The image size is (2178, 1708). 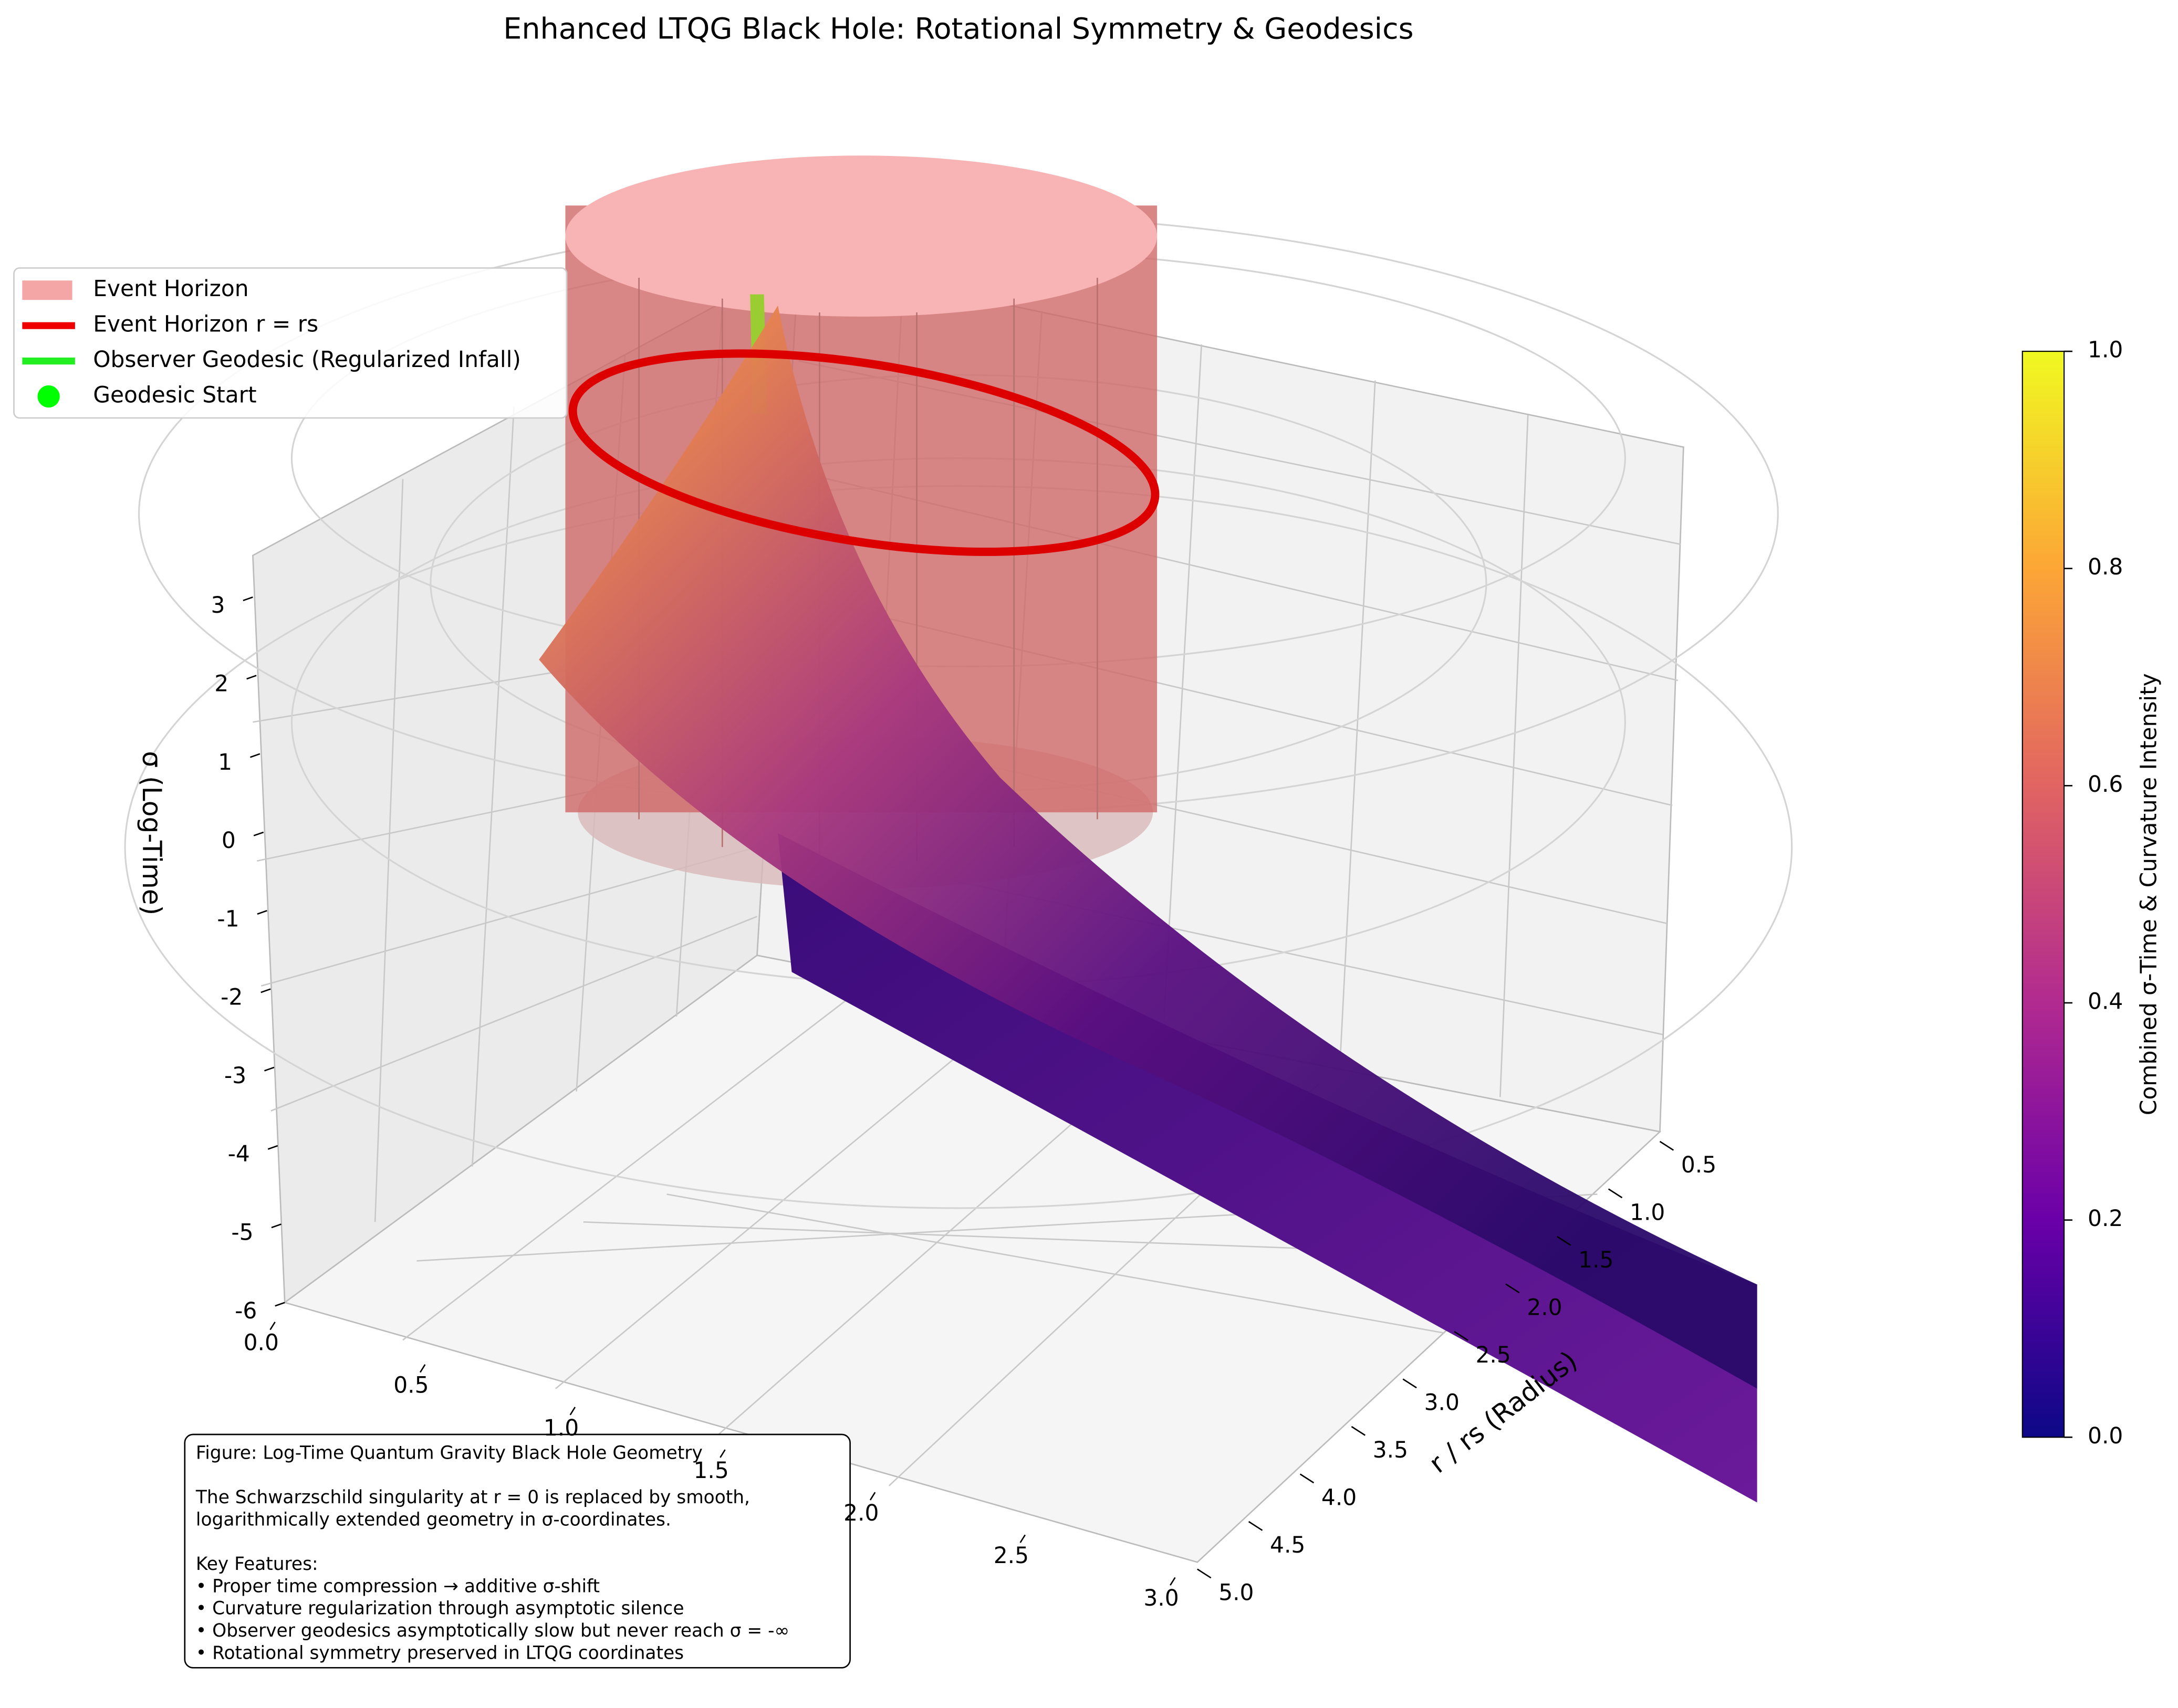 What do you see at coordinates (2105, 350) in the screenshot?
I see `colorbar-tick-label: 1.0` at bounding box center [2105, 350].